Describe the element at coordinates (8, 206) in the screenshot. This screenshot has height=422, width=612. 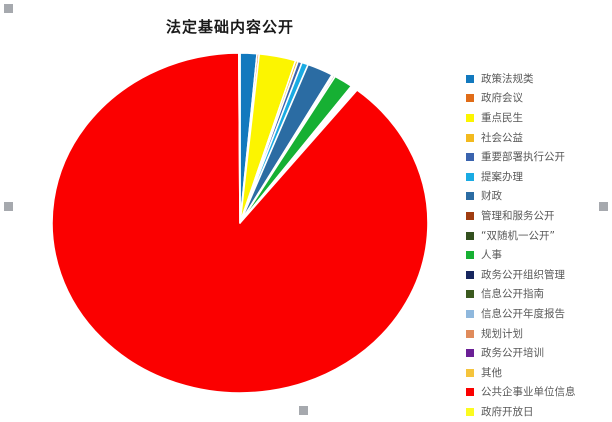
I see `handle-middle-left` at that location.